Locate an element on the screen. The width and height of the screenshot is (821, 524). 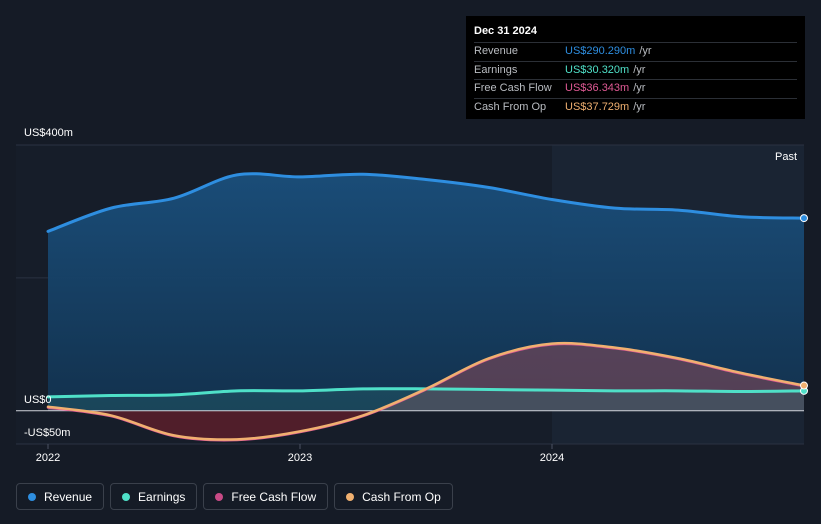
cash-flow-area-negative is located at coordinates (426, 425).